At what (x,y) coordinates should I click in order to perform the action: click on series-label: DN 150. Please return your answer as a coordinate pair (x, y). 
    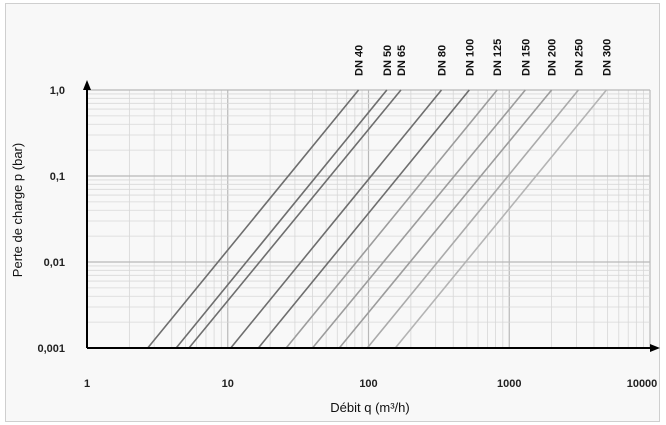
    Looking at the image, I should click on (526, 57).